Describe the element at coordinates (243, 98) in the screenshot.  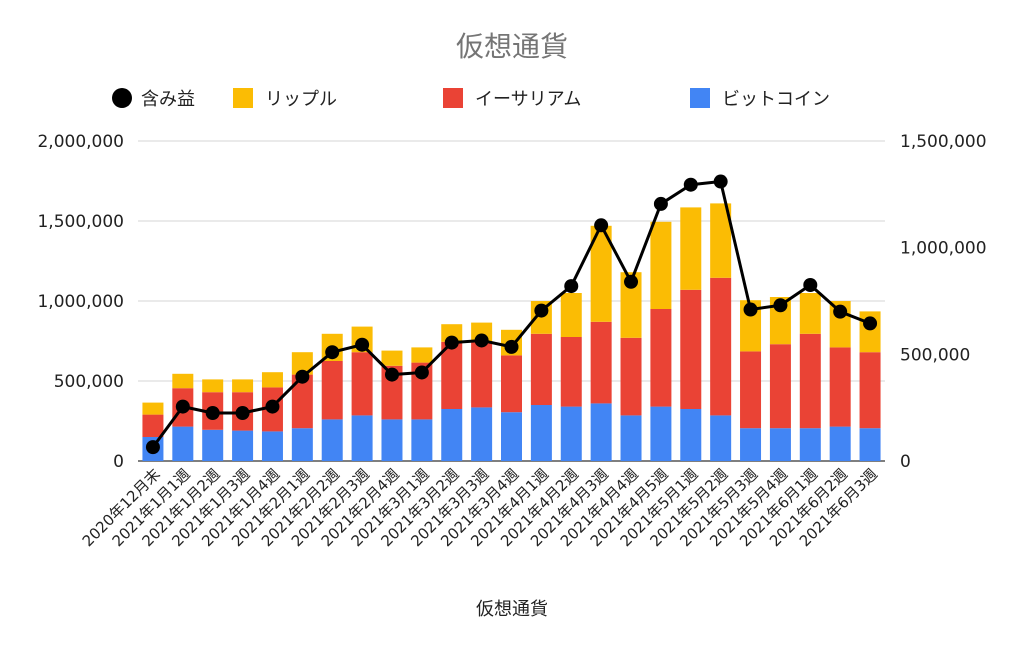
I see `legend-swatch-ripple` at that location.